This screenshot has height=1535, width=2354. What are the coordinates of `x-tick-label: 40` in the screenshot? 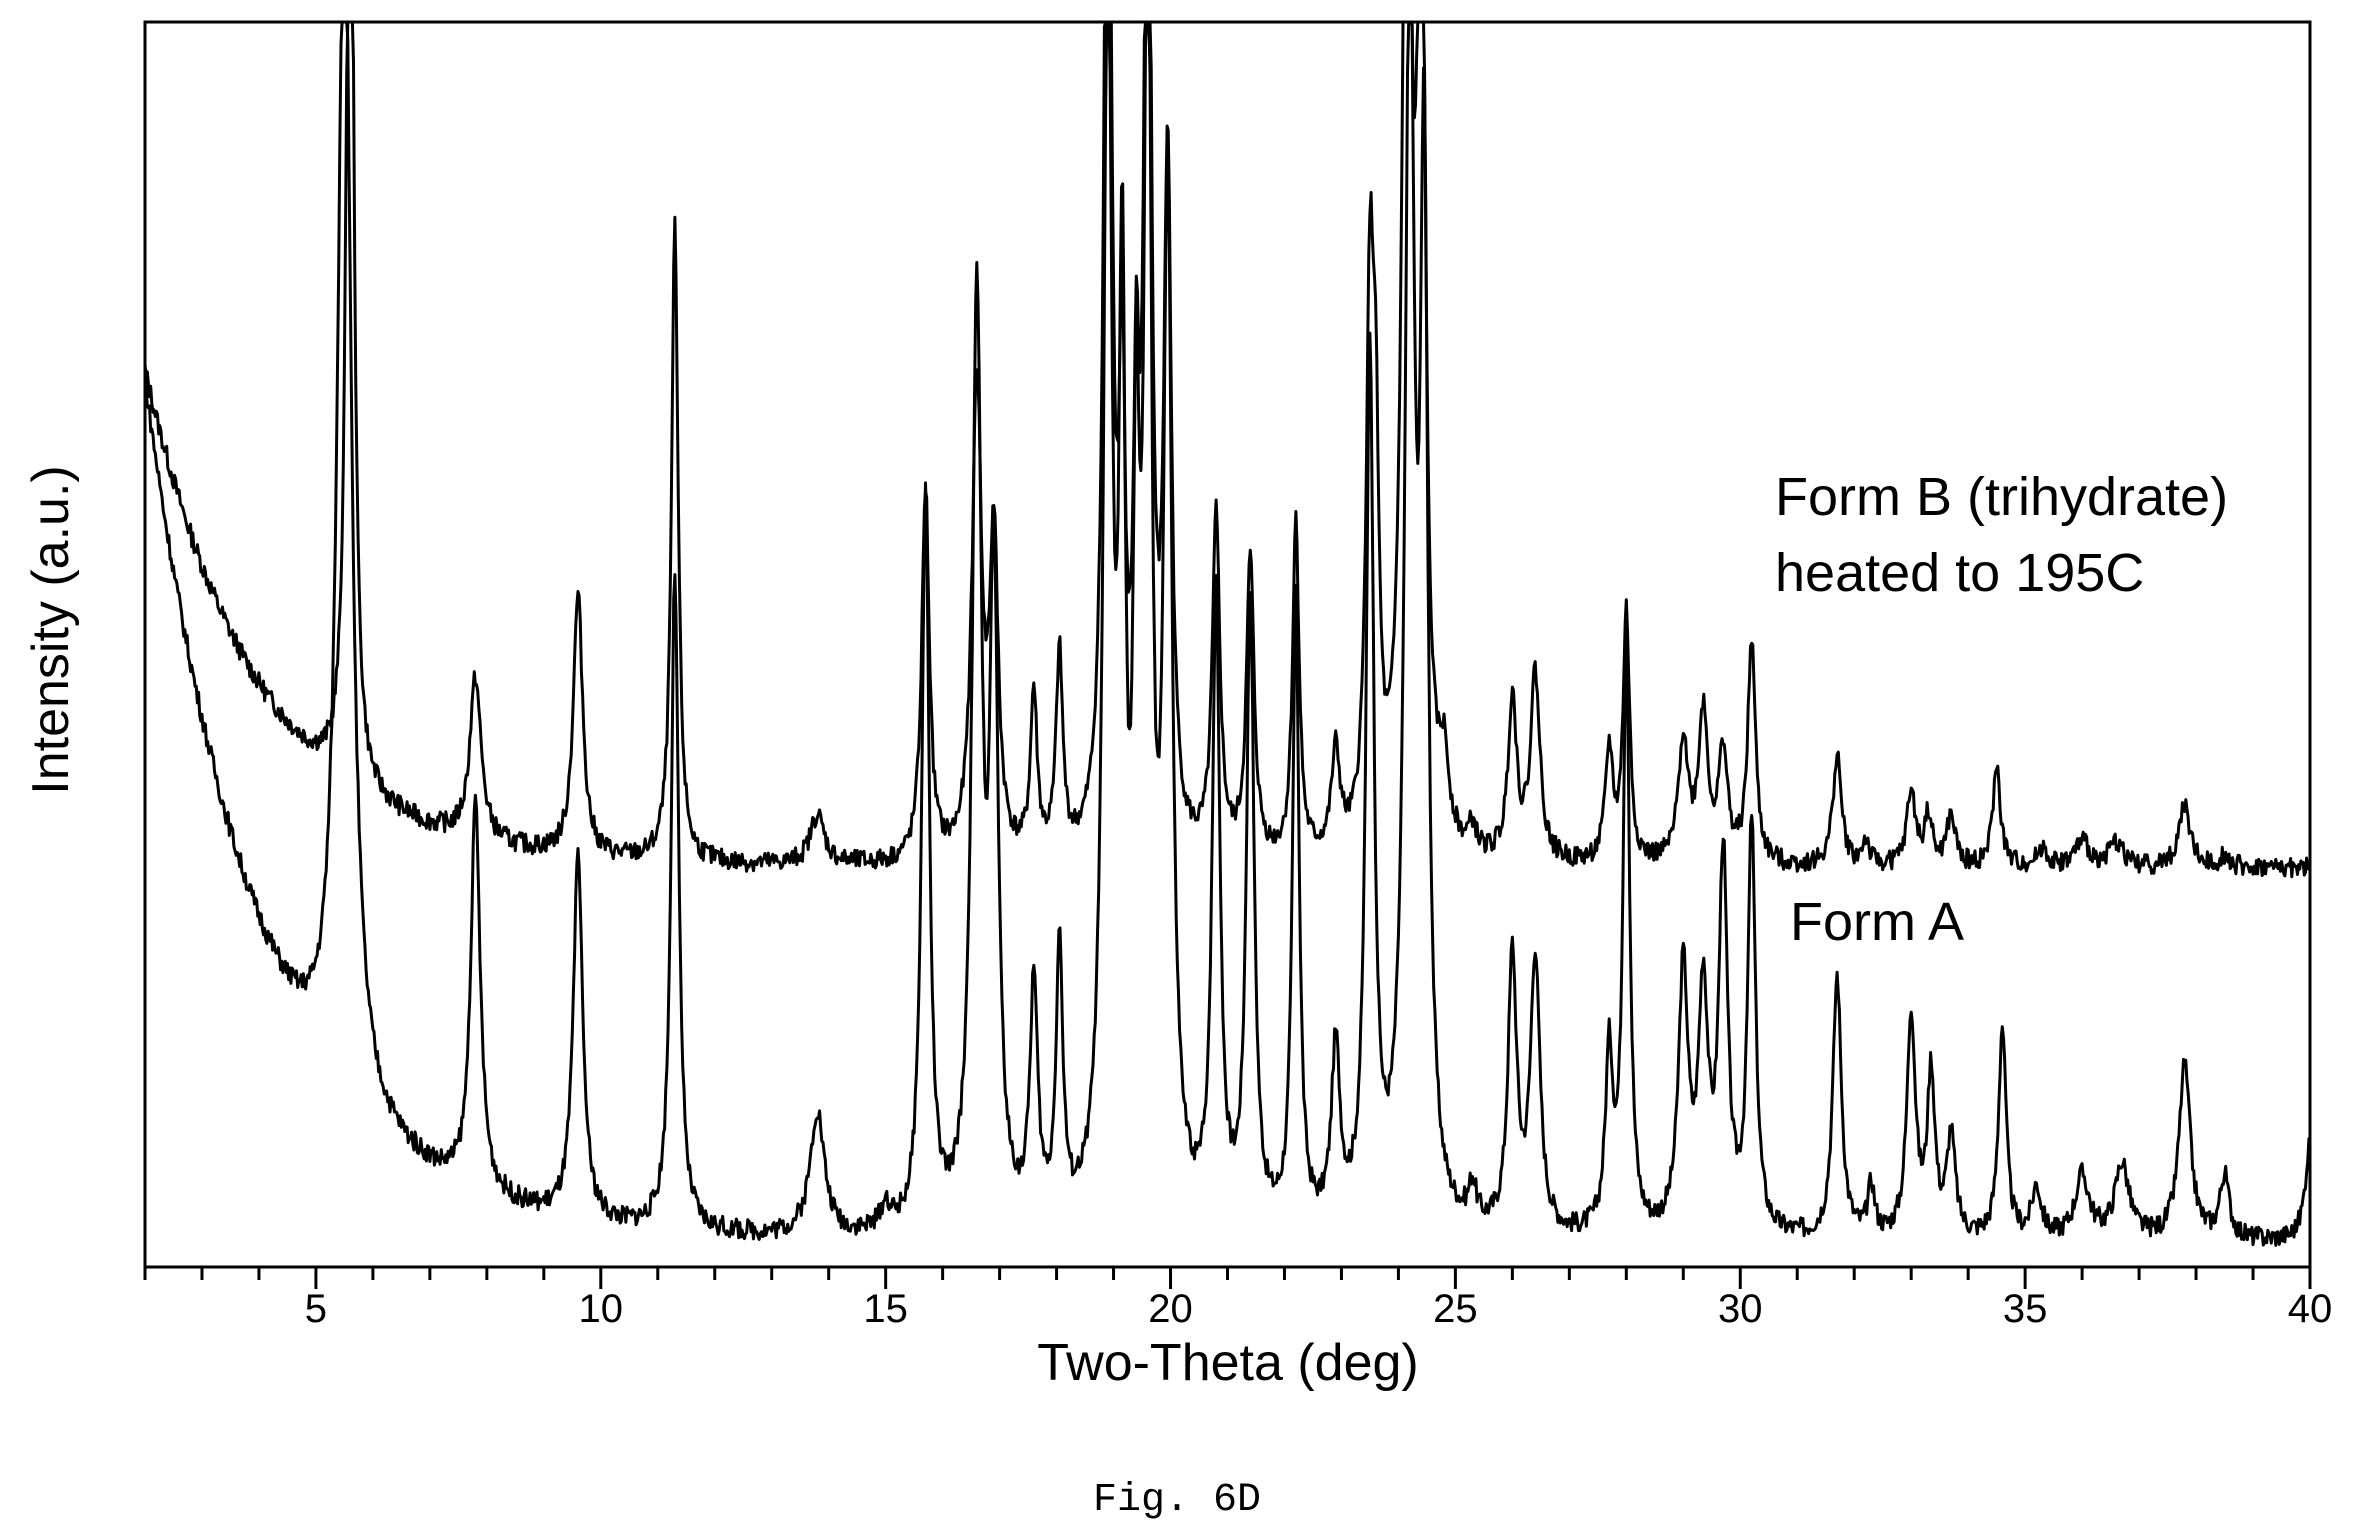 It's located at (2310, 1309).